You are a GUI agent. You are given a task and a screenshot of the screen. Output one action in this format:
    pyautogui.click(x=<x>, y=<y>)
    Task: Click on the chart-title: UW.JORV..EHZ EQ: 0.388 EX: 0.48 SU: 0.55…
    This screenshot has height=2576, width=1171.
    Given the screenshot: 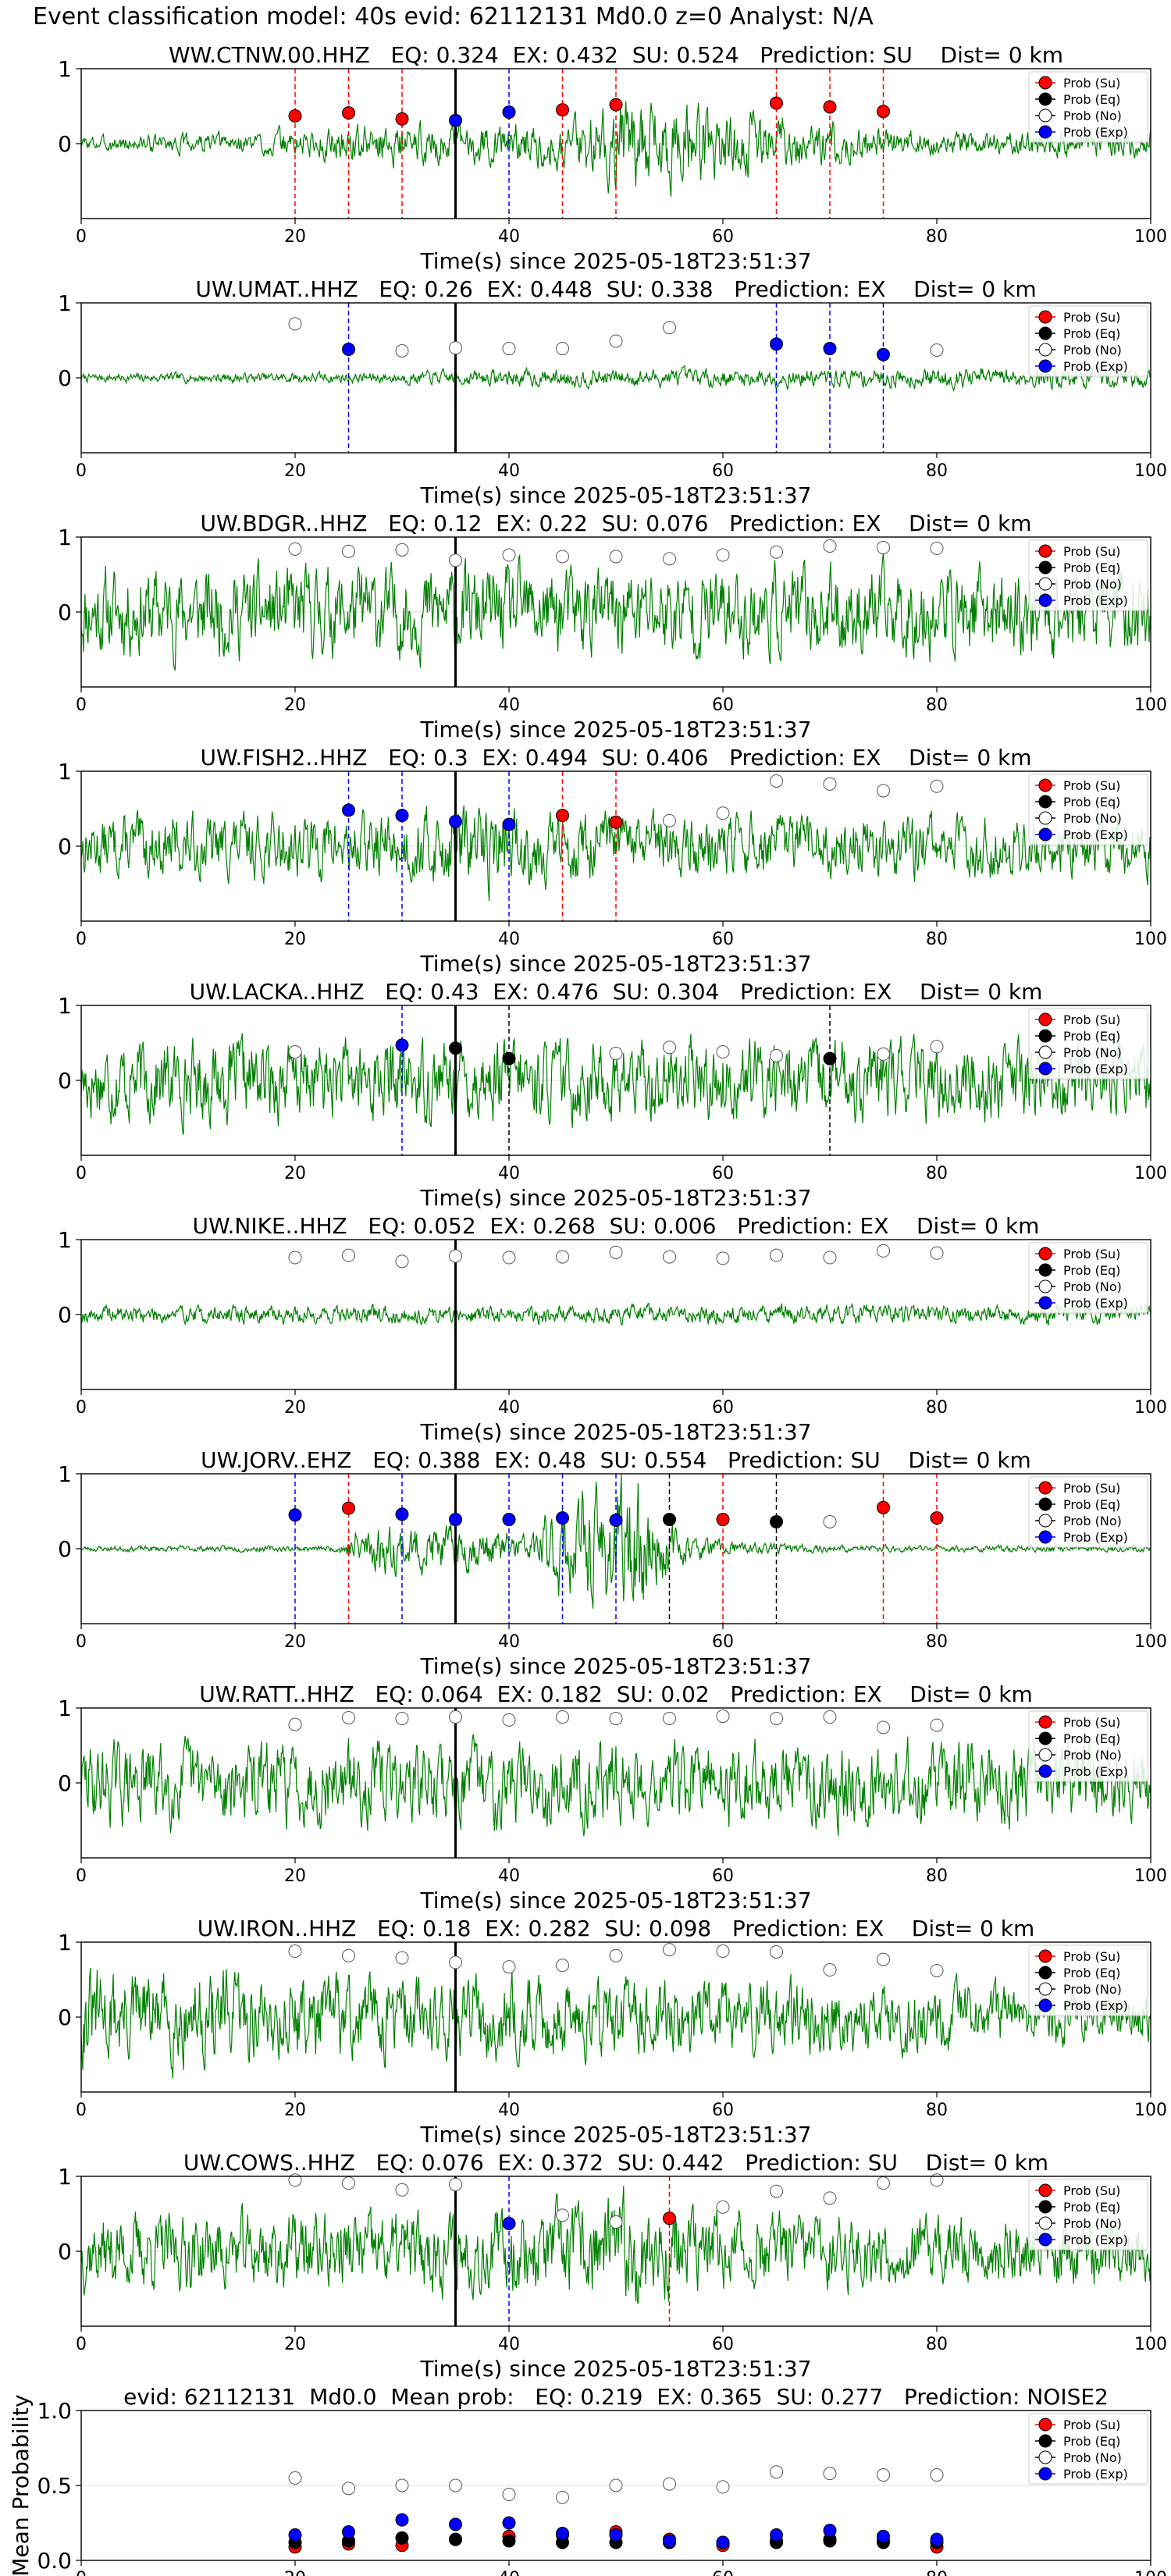 What is the action you would take?
    pyautogui.click(x=616, y=1460)
    